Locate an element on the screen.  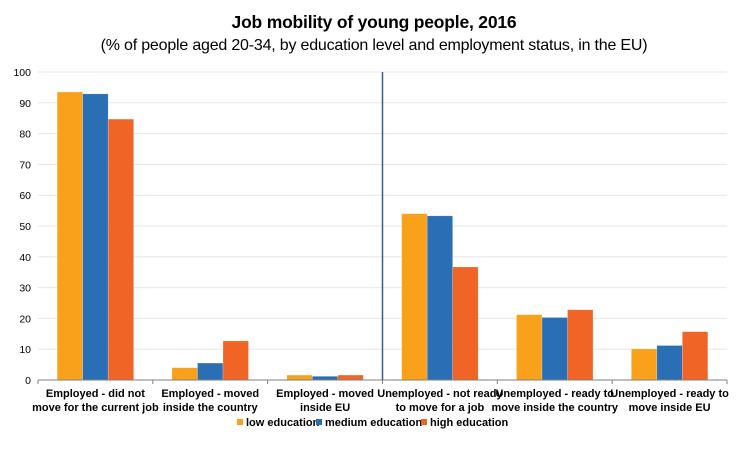
y-tick-label: 10 is located at coordinates (25, 350).